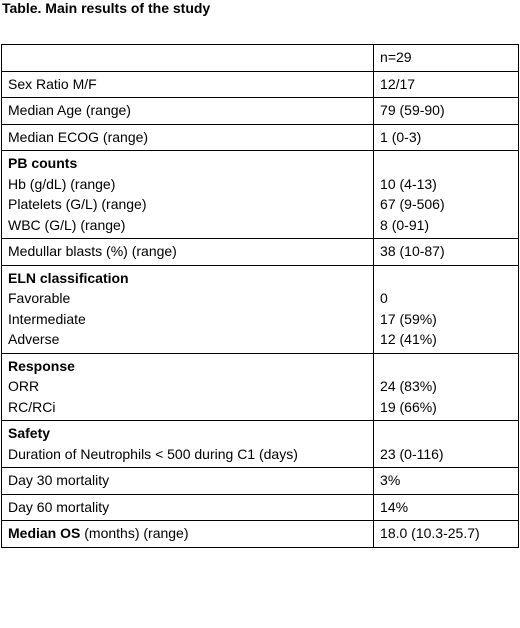 Image resolution: width=520 pixels, height=628 pixels. Describe the element at coordinates (187, 481) in the screenshot. I see `day30-mortality-label: Day 30 mortality` at that location.